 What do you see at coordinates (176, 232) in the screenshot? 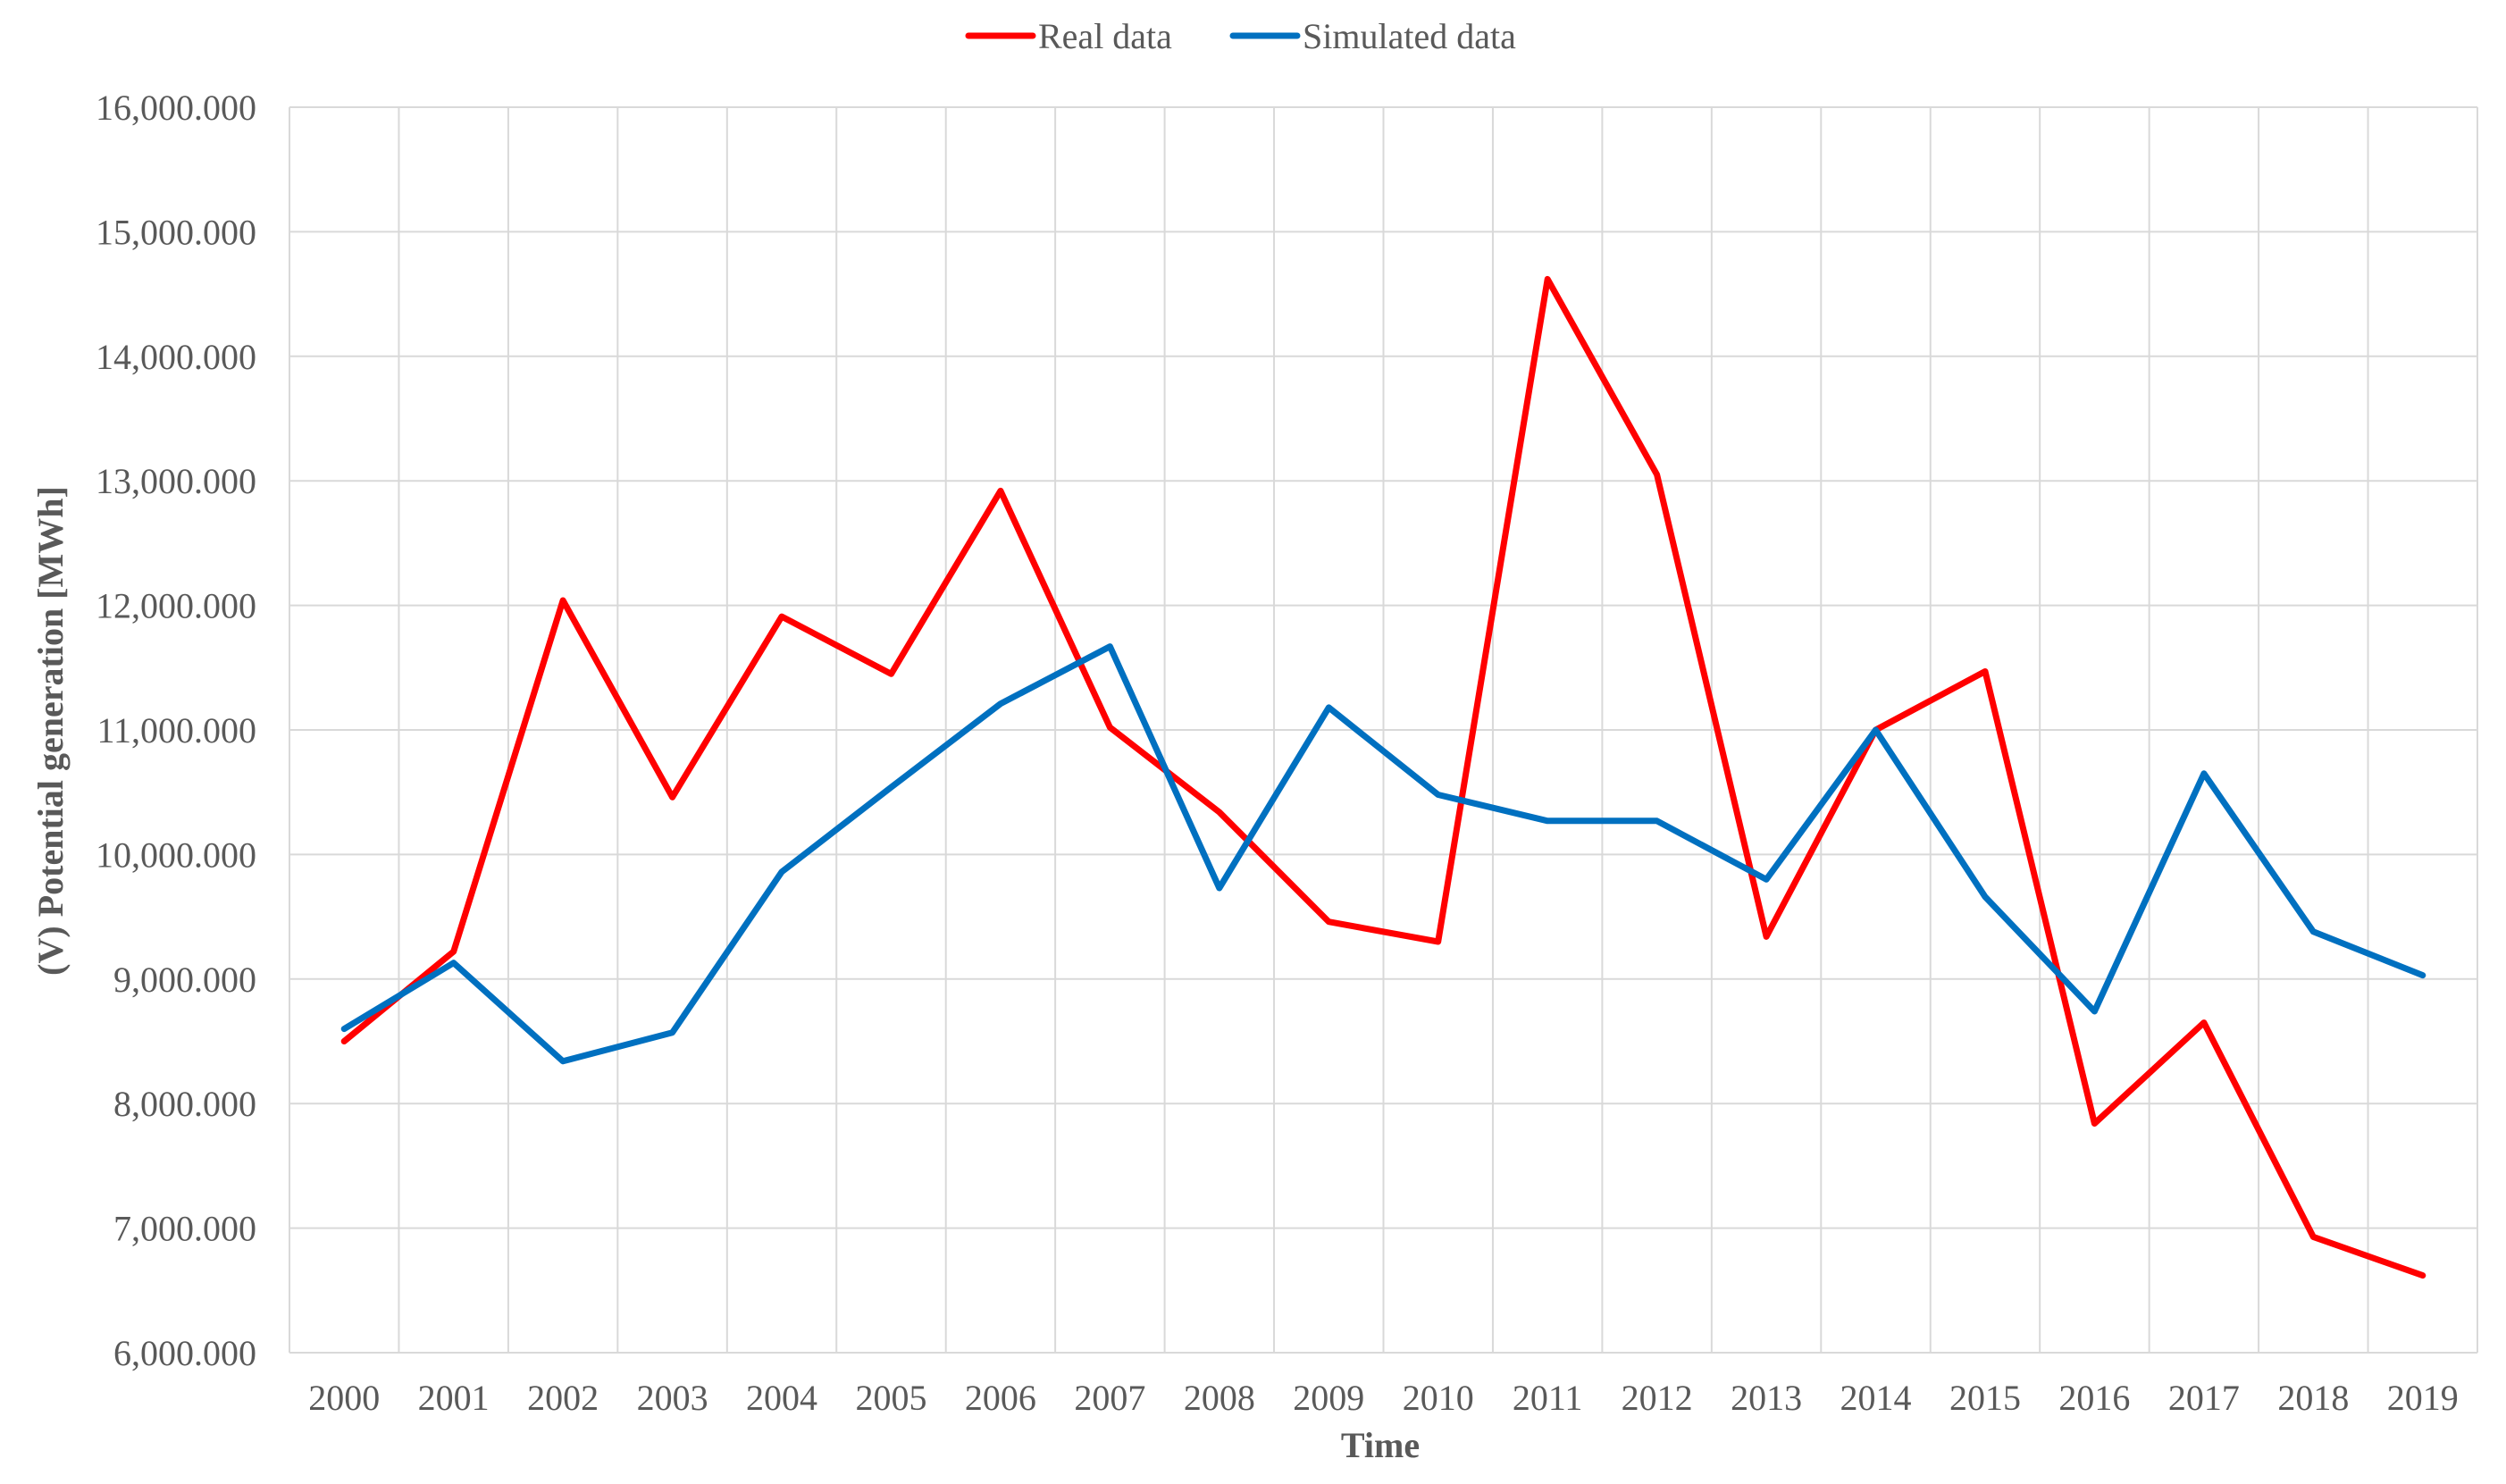
I see `y-tick-label: 15,000.000` at bounding box center [176, 232].